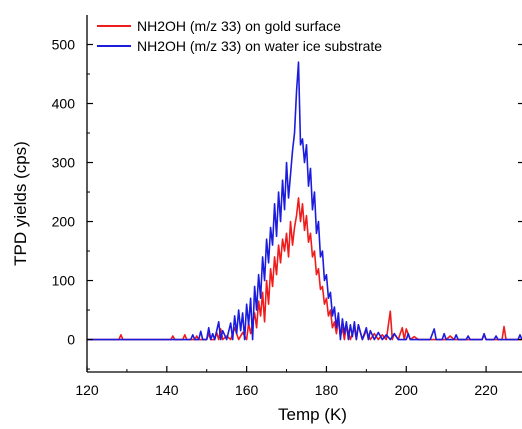 The height and width of the screenshot is (429, 522). Describe the element at coordinates (64, 281) in the screenshot. I see `y-tick-label: 100` at that location.